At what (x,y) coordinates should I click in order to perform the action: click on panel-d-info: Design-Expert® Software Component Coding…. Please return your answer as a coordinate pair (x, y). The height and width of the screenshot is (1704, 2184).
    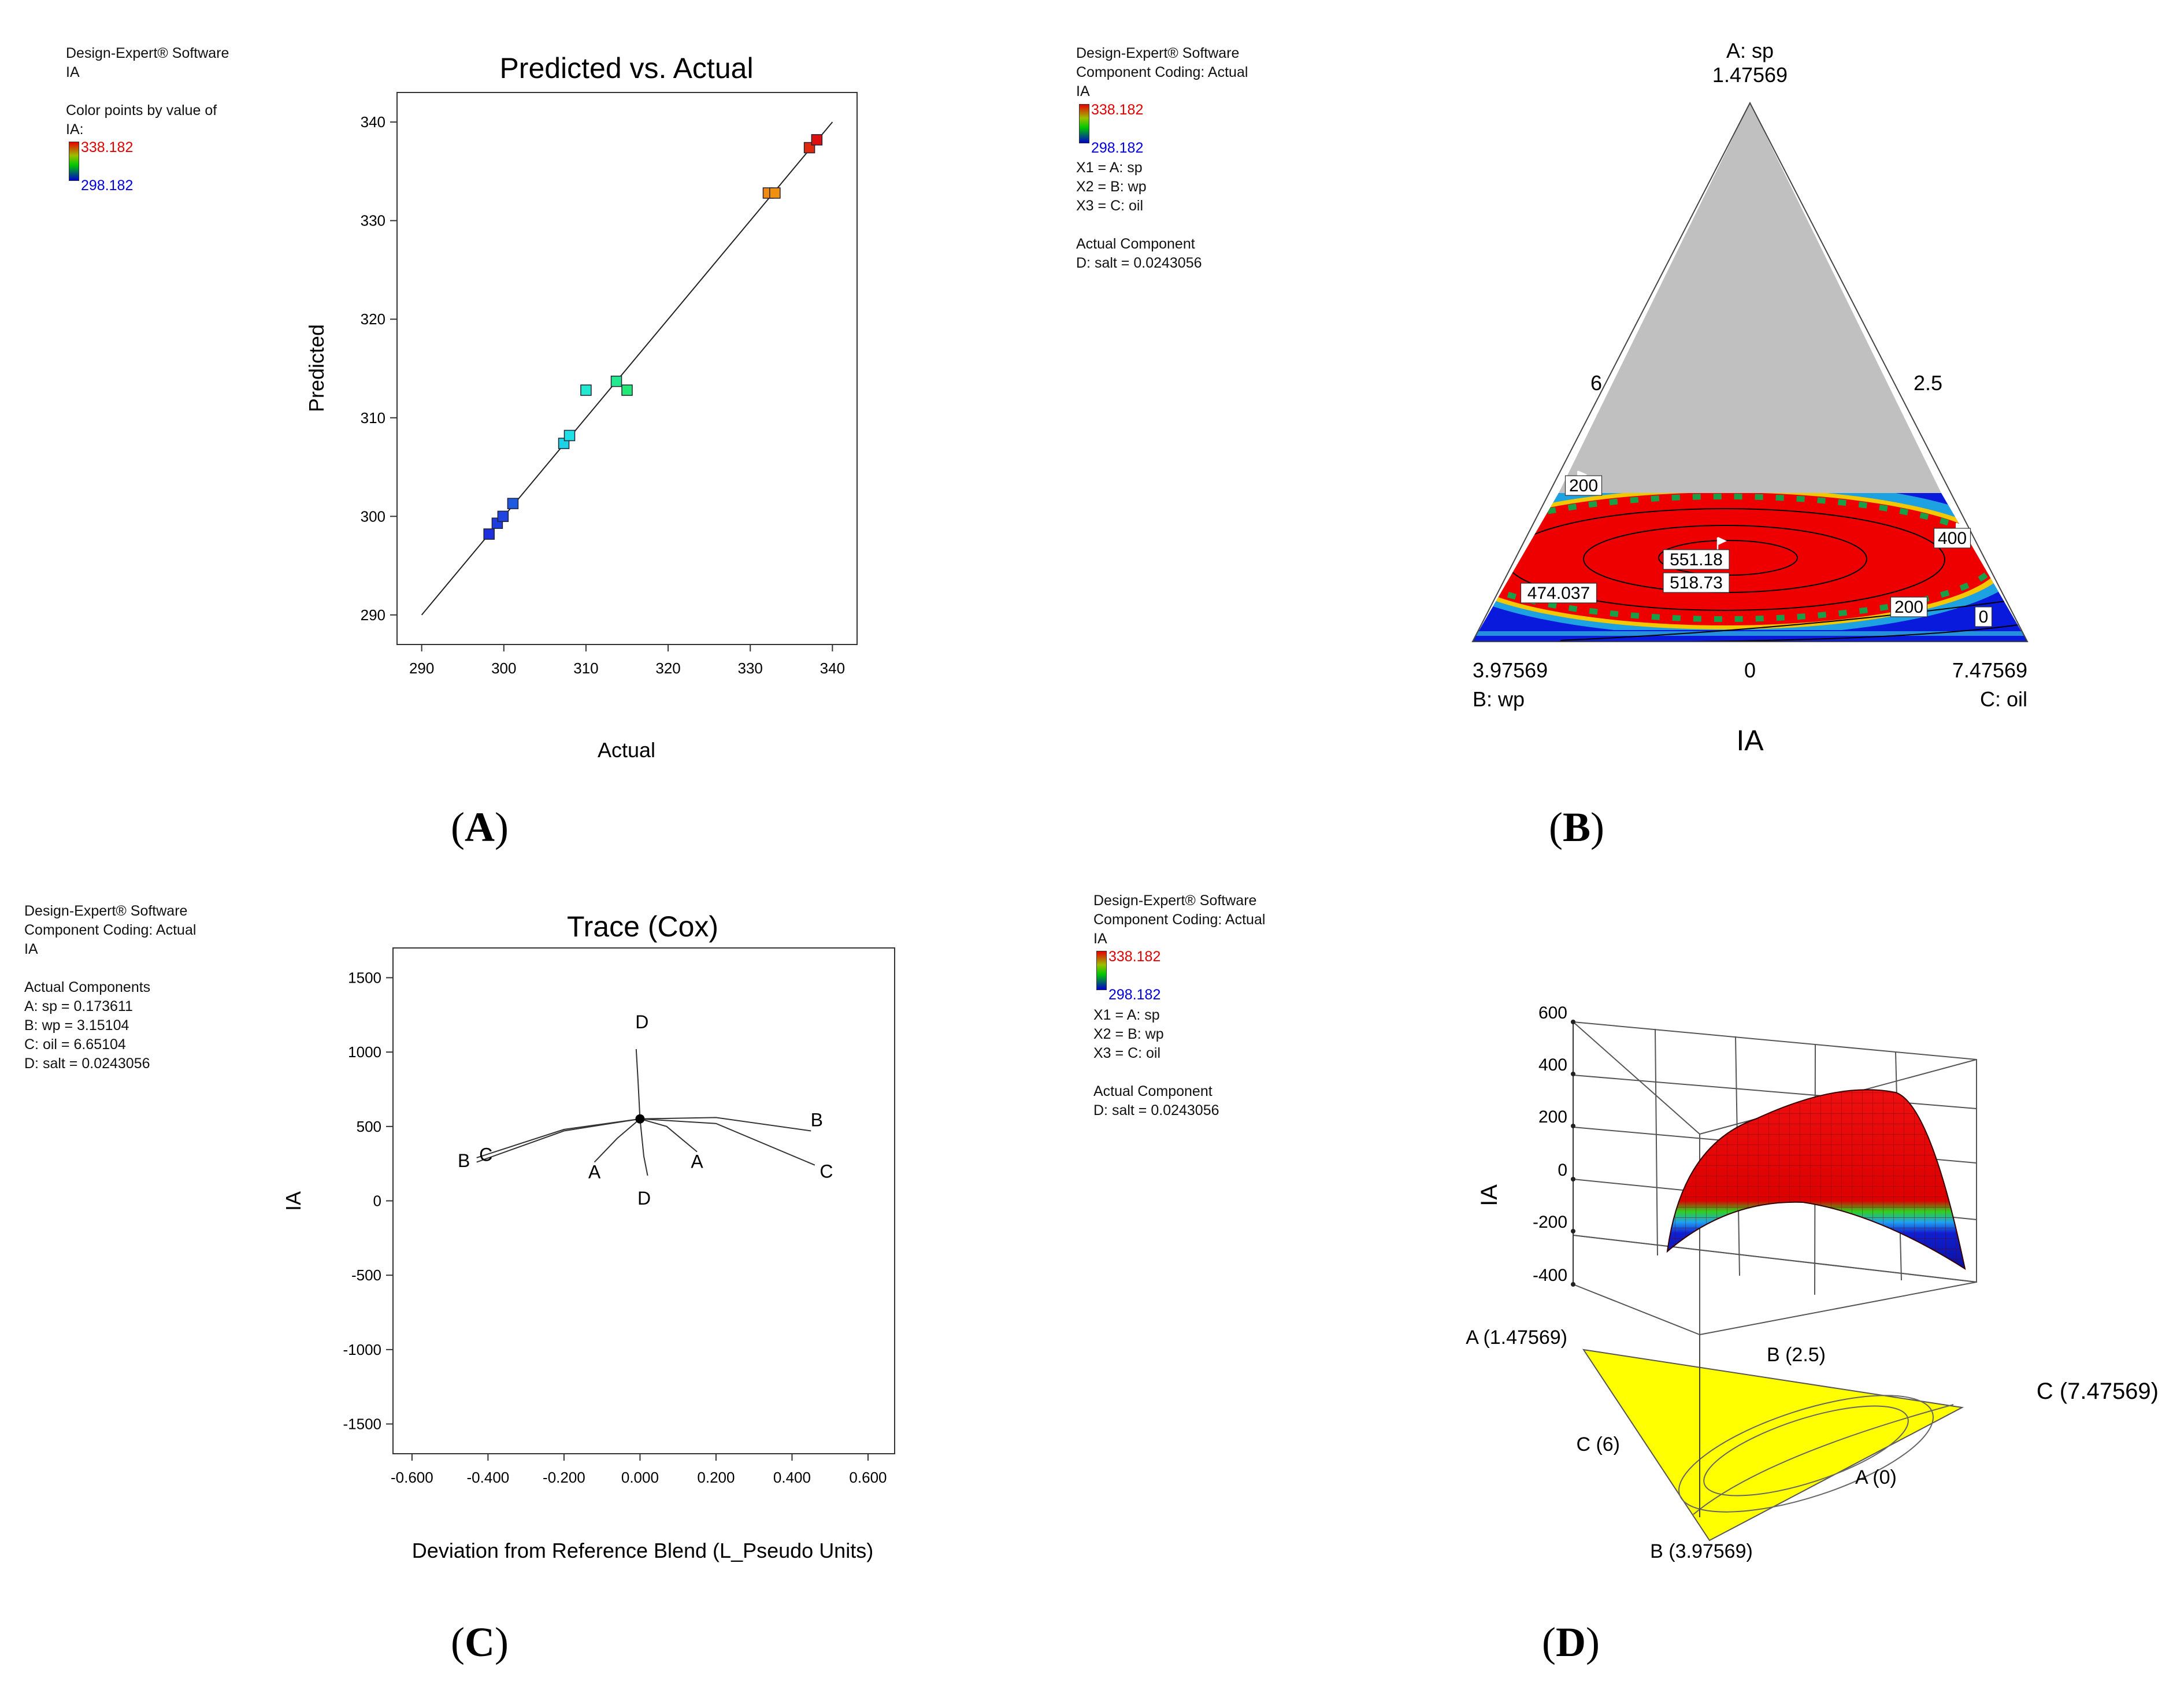
    Looking at the image, I should click on (1179, 1006).